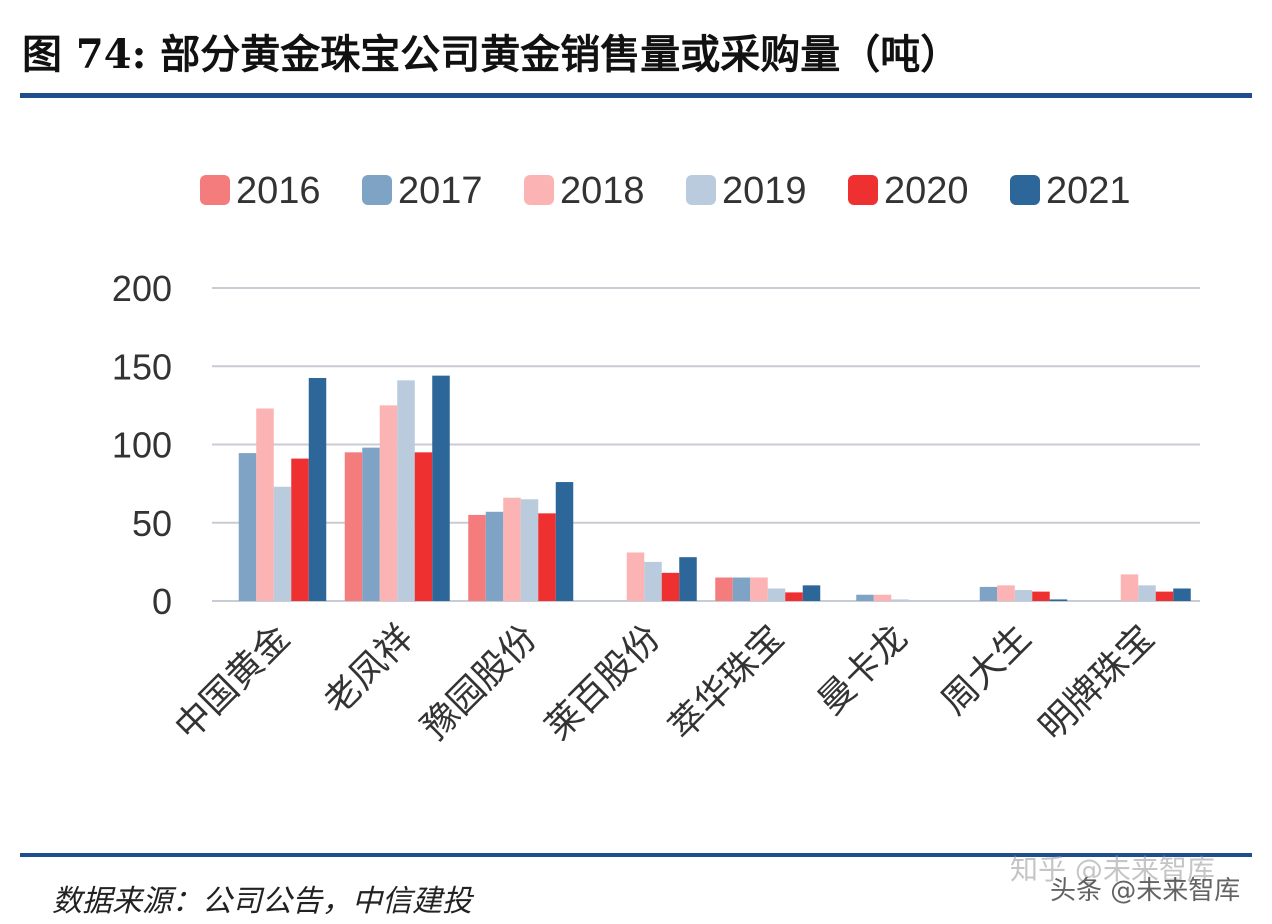 This screenshot has height=924, width=1272. I want to click on x-tick-label: 曼卡龙, so click(862, 669).